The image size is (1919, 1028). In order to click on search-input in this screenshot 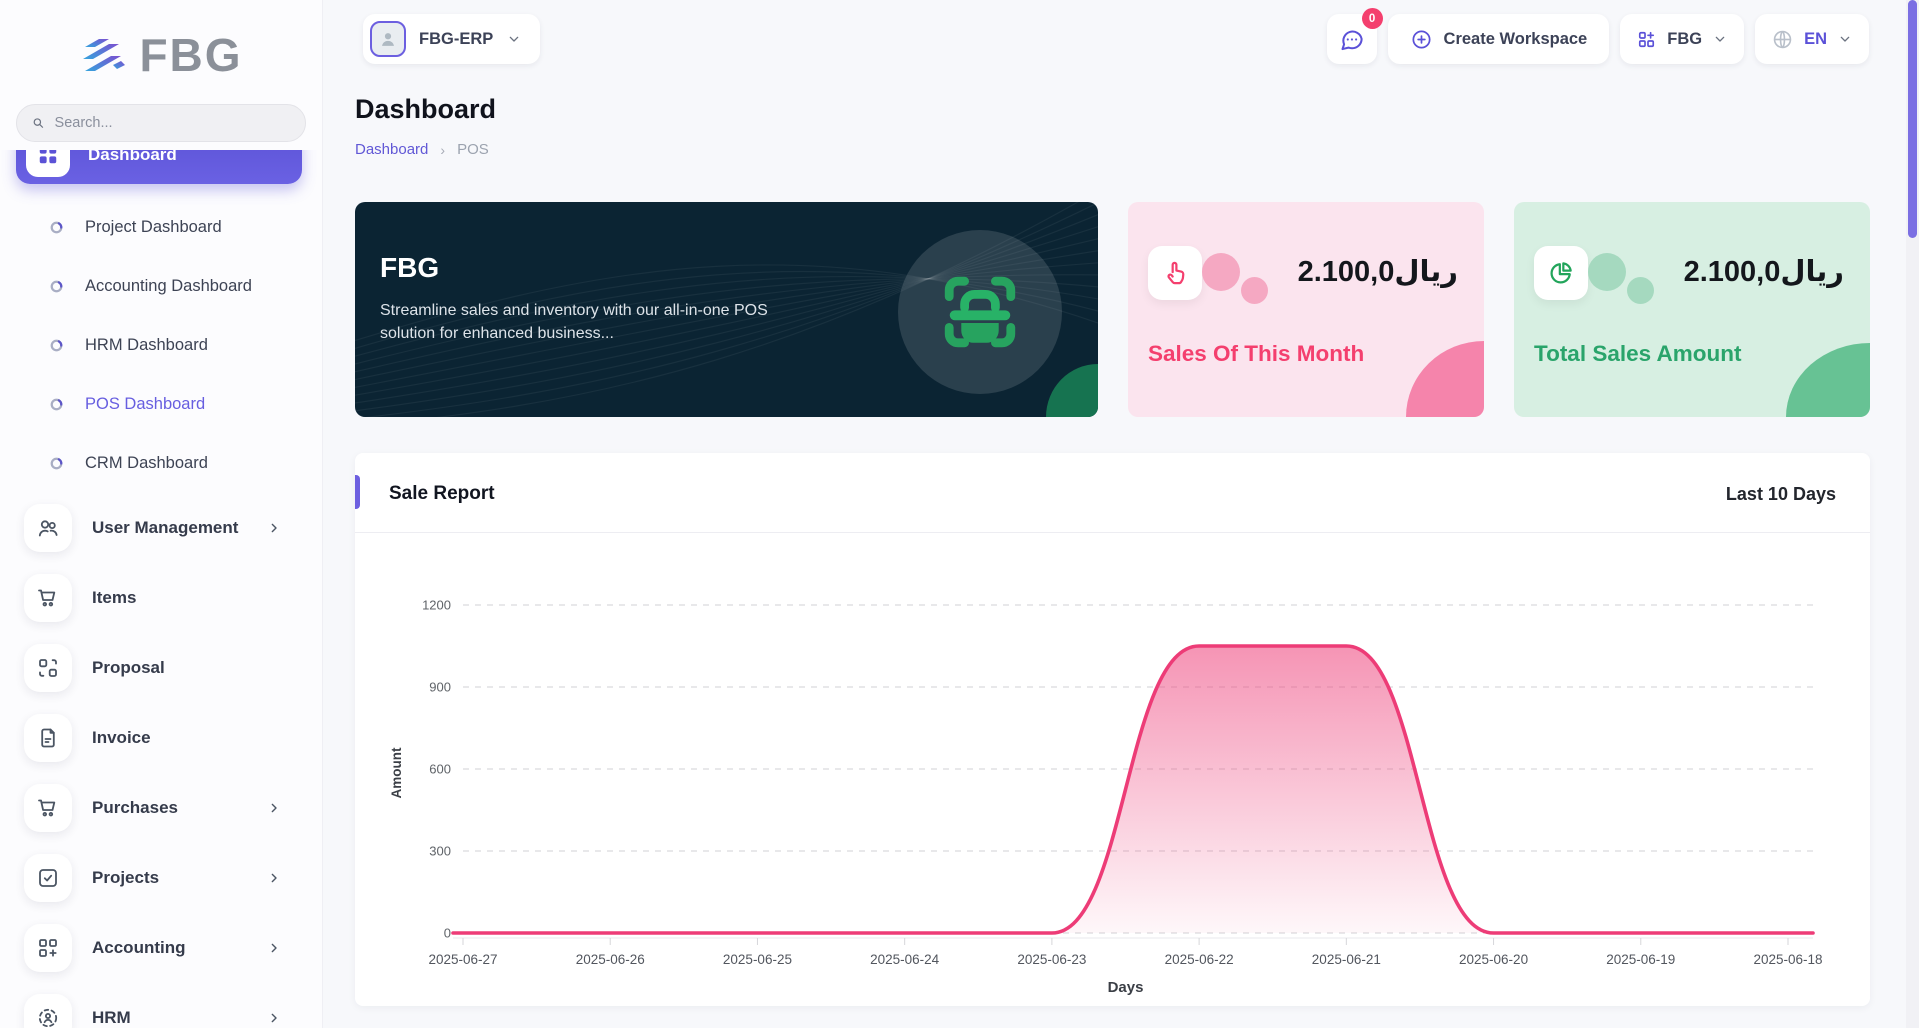, I will do `click(172, 123)`.